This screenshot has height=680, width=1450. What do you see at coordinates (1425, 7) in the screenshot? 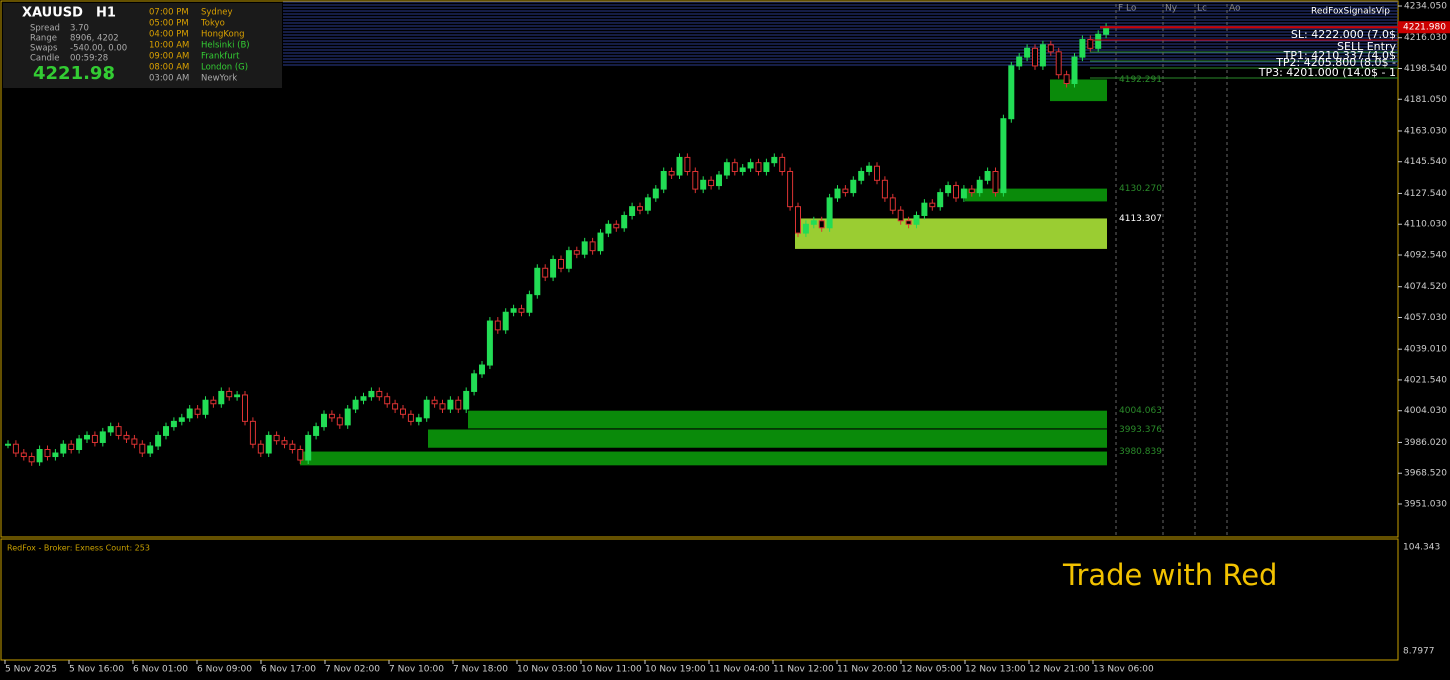
I see `y-tick-label: 4234.050` at bounding box center [1425, 7].